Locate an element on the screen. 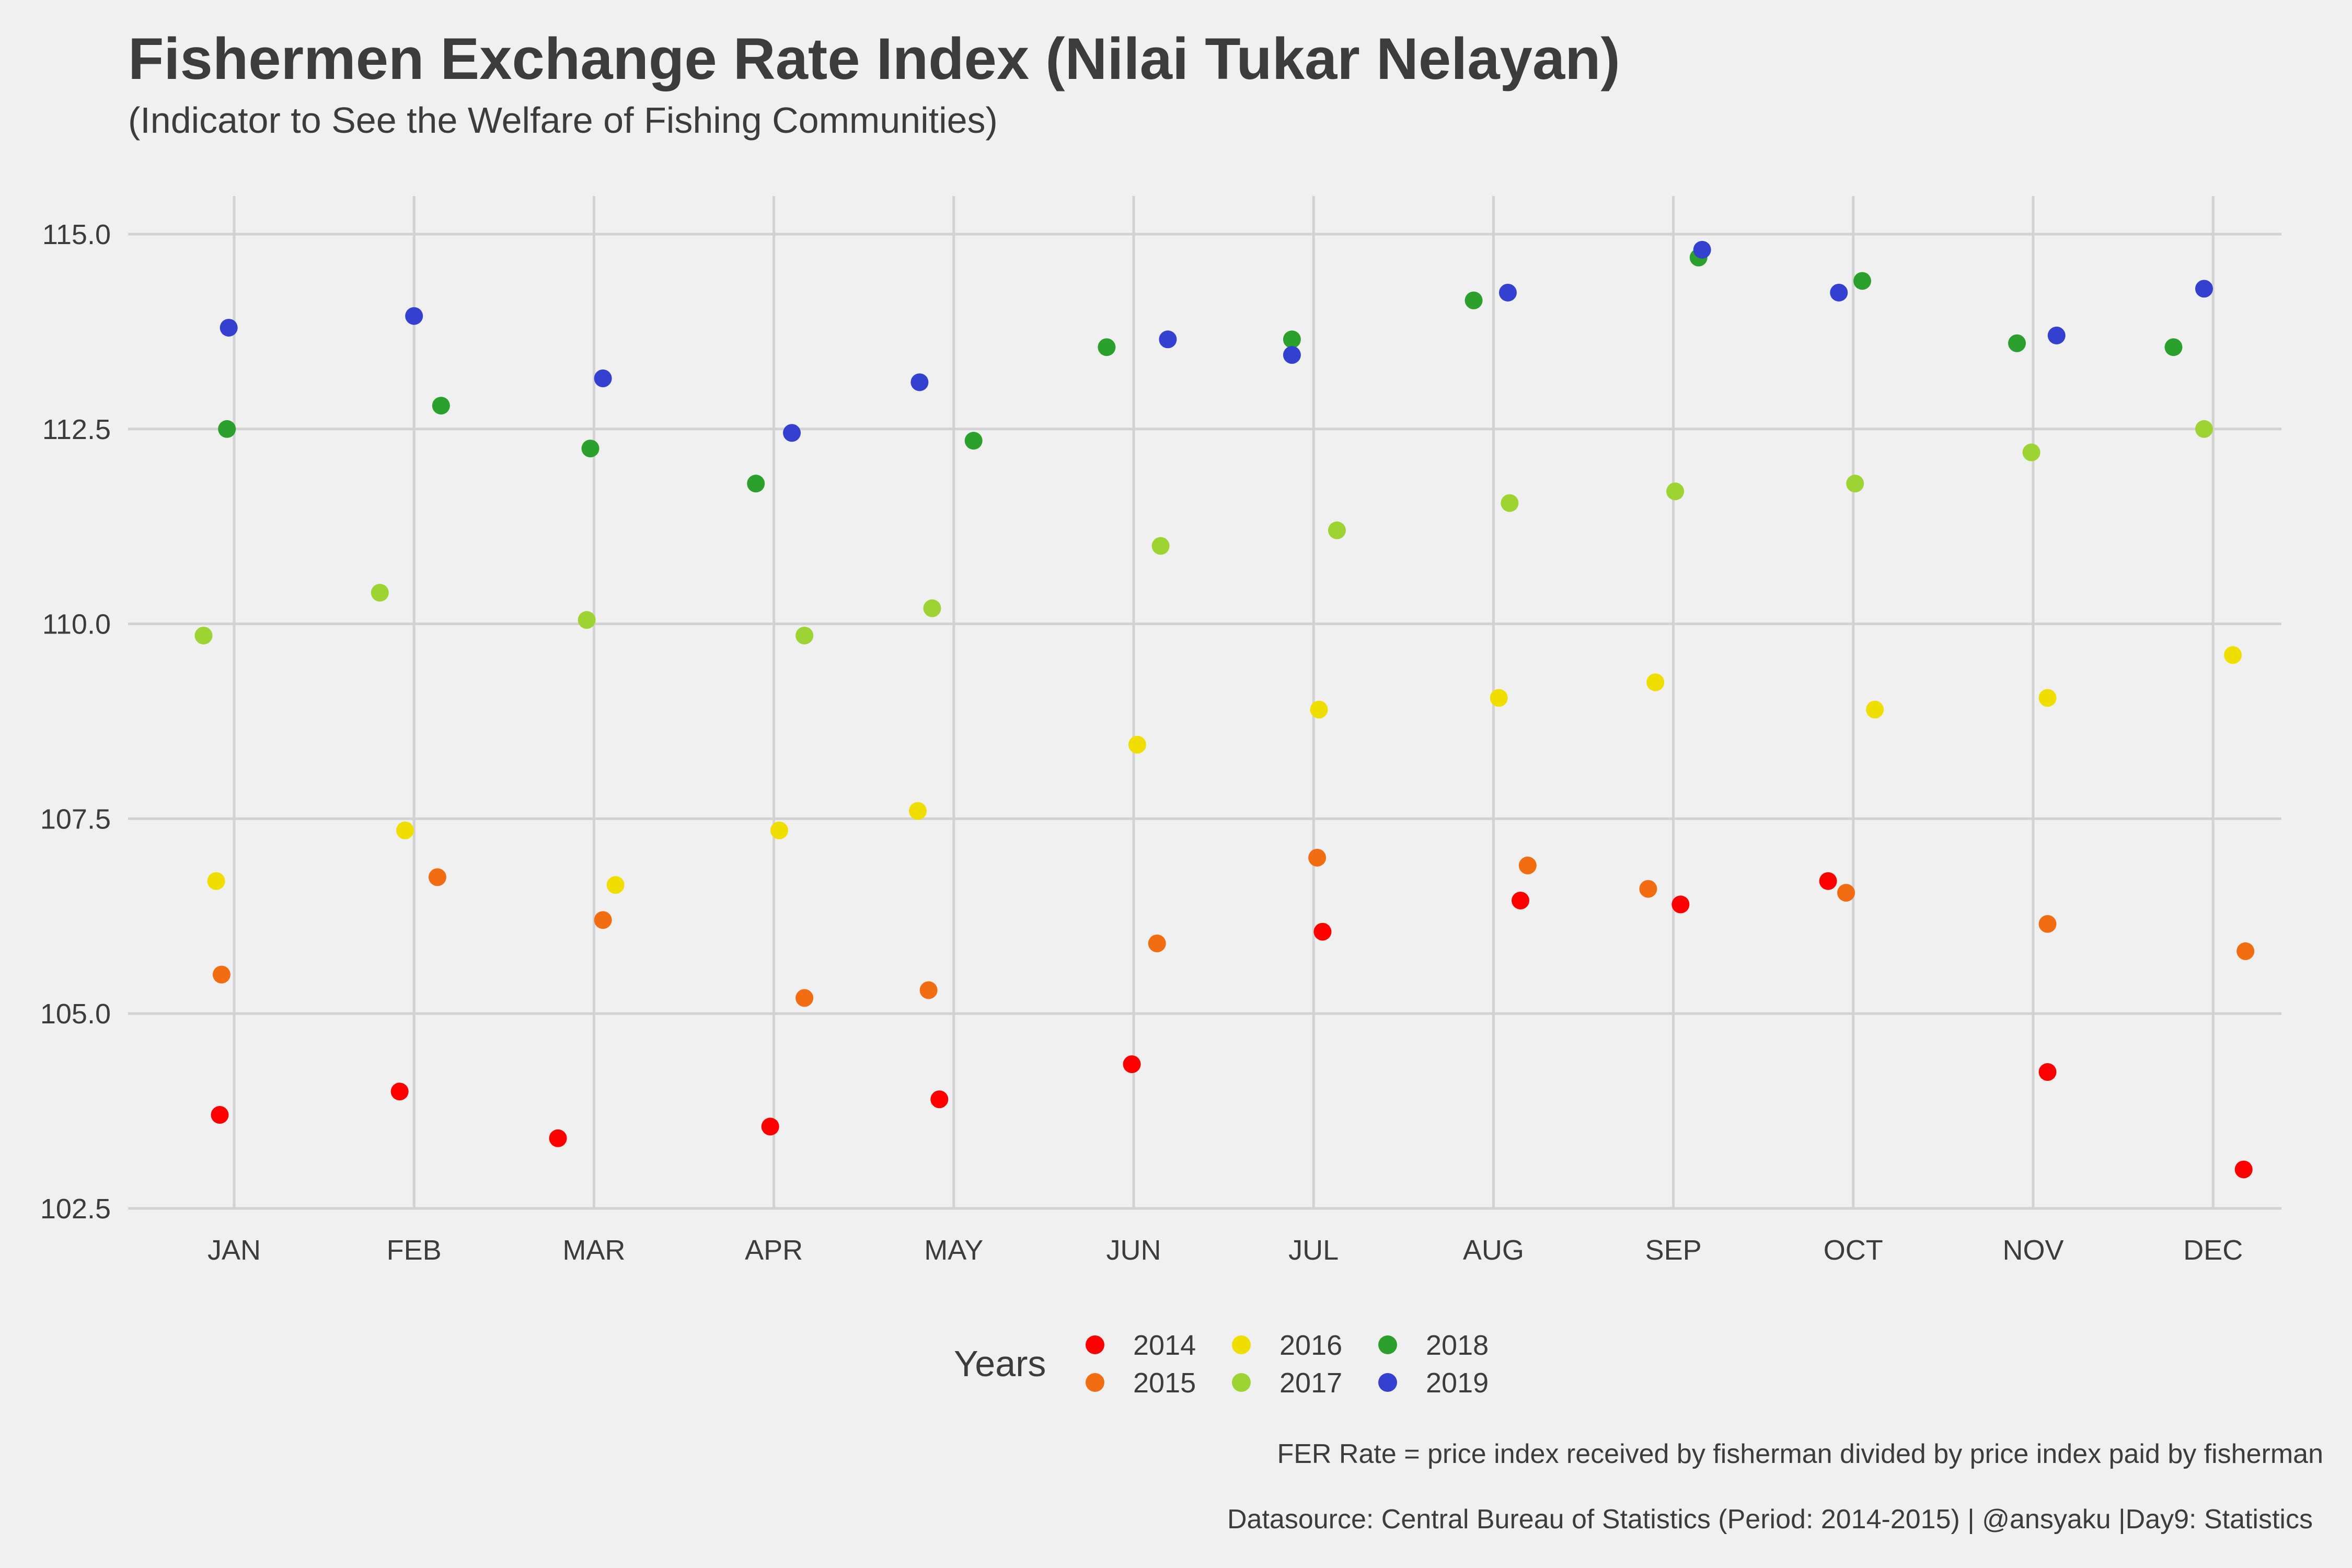  y-tick-label: 110.0 is located at coordinates (76, 624).